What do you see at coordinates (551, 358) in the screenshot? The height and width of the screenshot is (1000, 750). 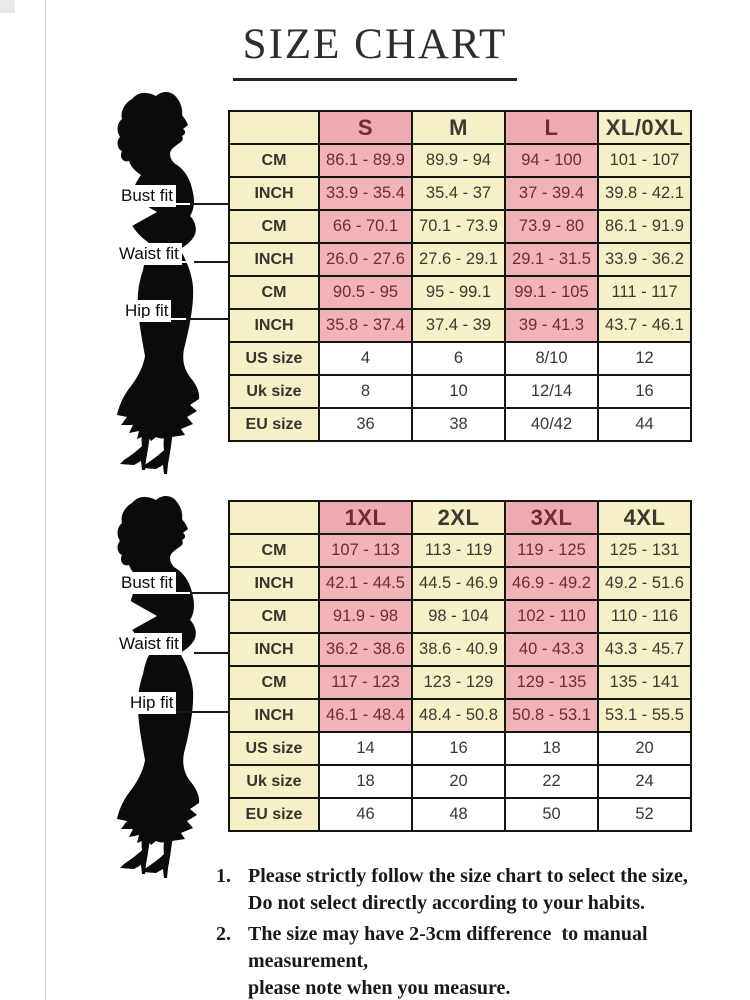 I see `value-cell: 8/10` at bounding box center [551, 358].